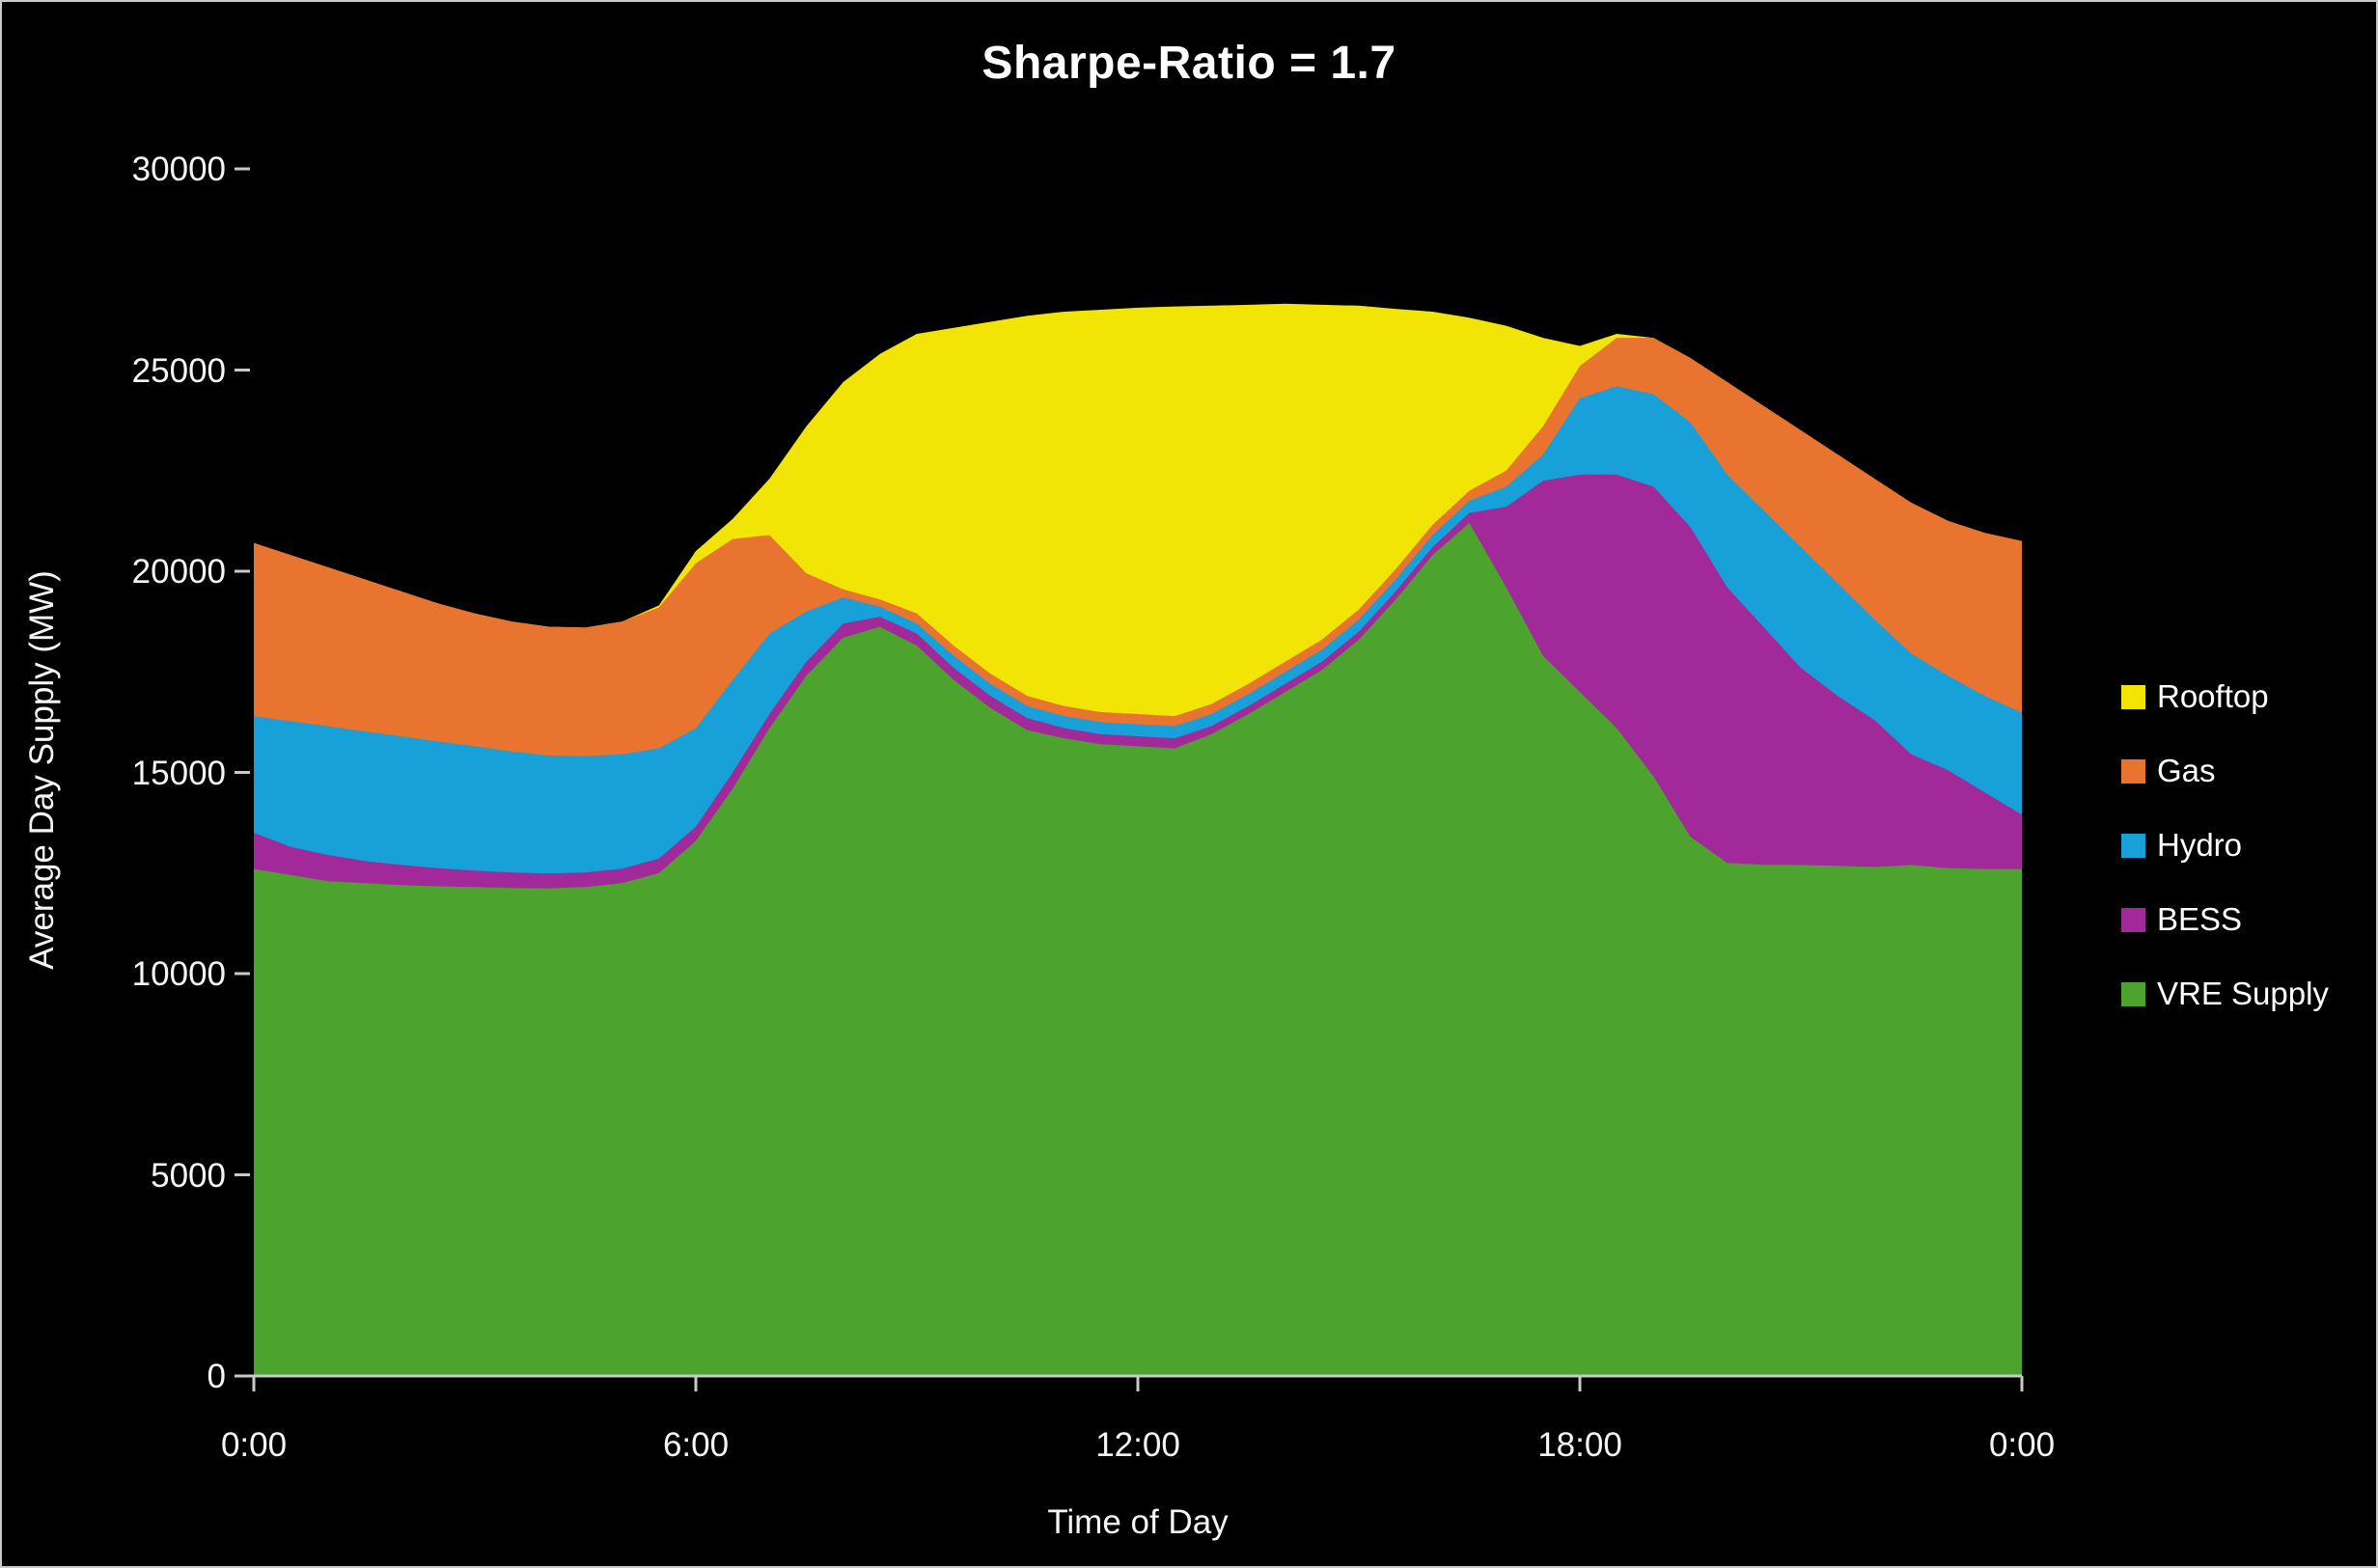 The image size is (2378, 1568). Describe the element at coordinates (179, 169) in the screenshot. I see `y-tick-label: 30000` at that location.